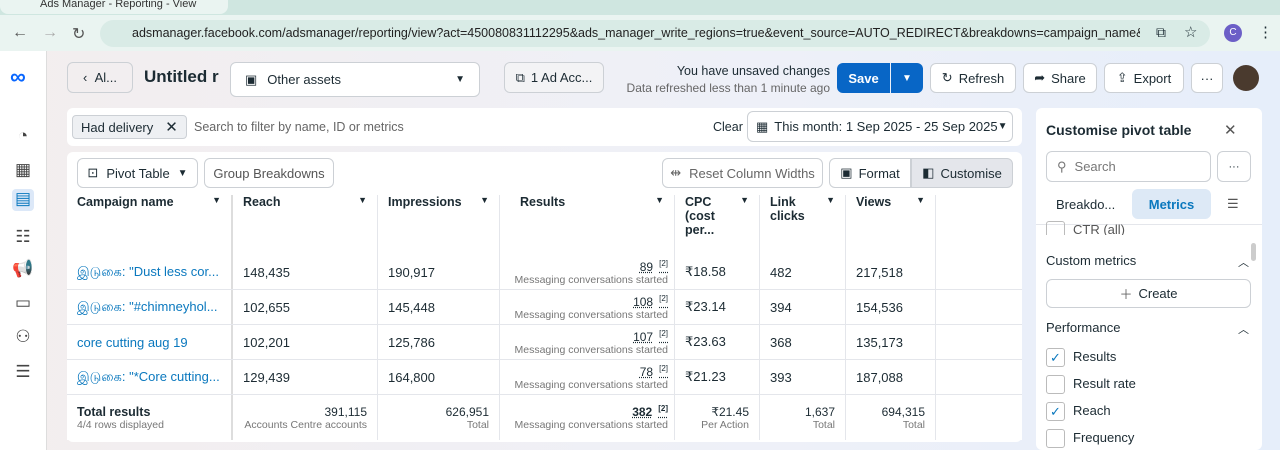 Image resolution: width=1280 pixels, height=450 pixels. What do you see at coordinates (1246, 78) in the screenshot?
I see `user-avatar` at bounding box center [1246, 78].